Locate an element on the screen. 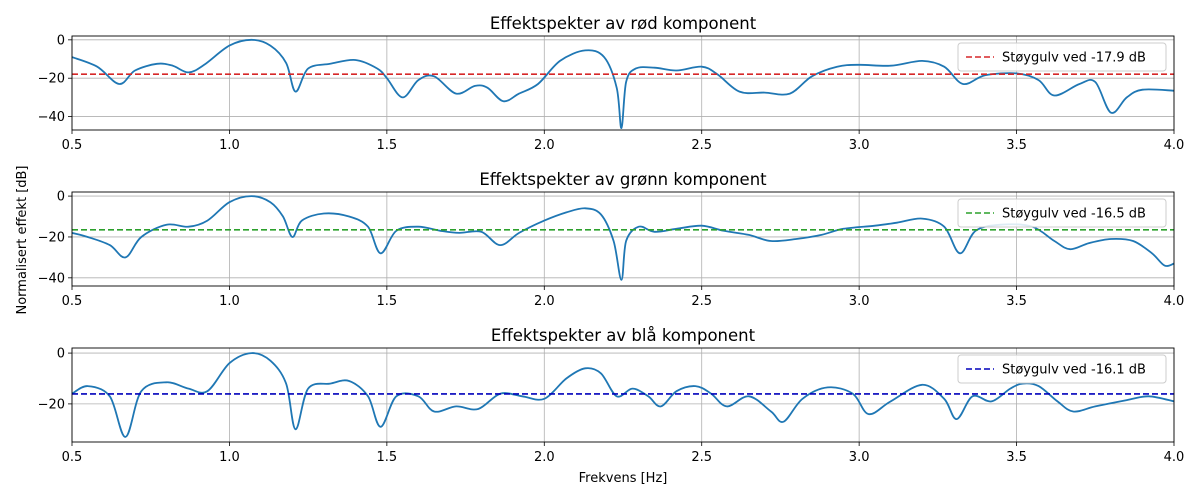 The width and height of the screenshot is (1200, 500). legend-label: Støygulv ved -16.5 dB is located at coordinates (1074, 214).